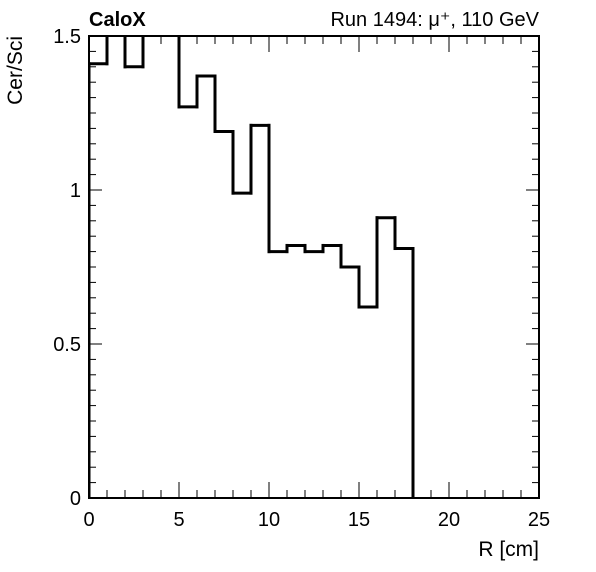 The width and height of the screenshot is (596, 572). What do you see at coordinates (508, 549) in the screenshot?
I see `x-axis-title: R [cm]` at bounding box center [508, 549].